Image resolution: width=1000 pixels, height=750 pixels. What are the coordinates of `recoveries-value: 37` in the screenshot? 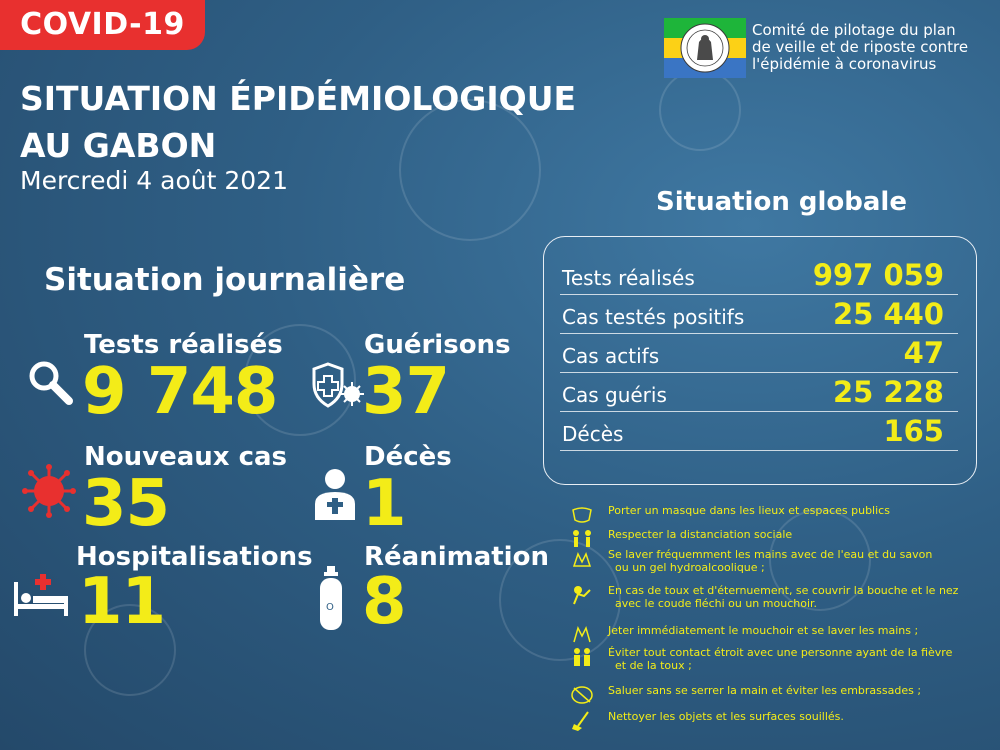 It's located at (406, 392).